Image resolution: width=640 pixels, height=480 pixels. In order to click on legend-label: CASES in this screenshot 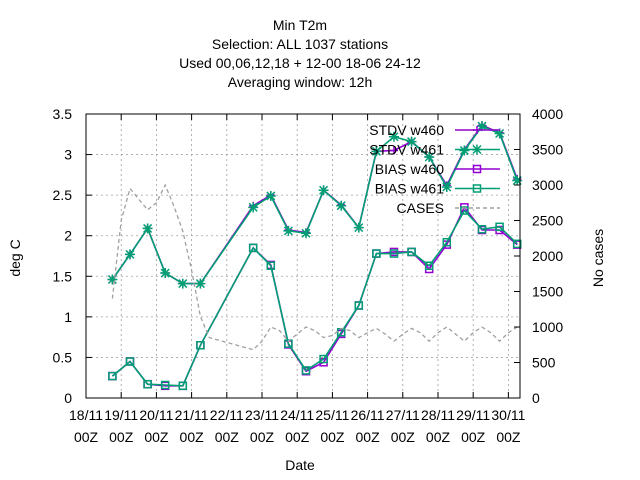, I will do `click(420, 208)`.